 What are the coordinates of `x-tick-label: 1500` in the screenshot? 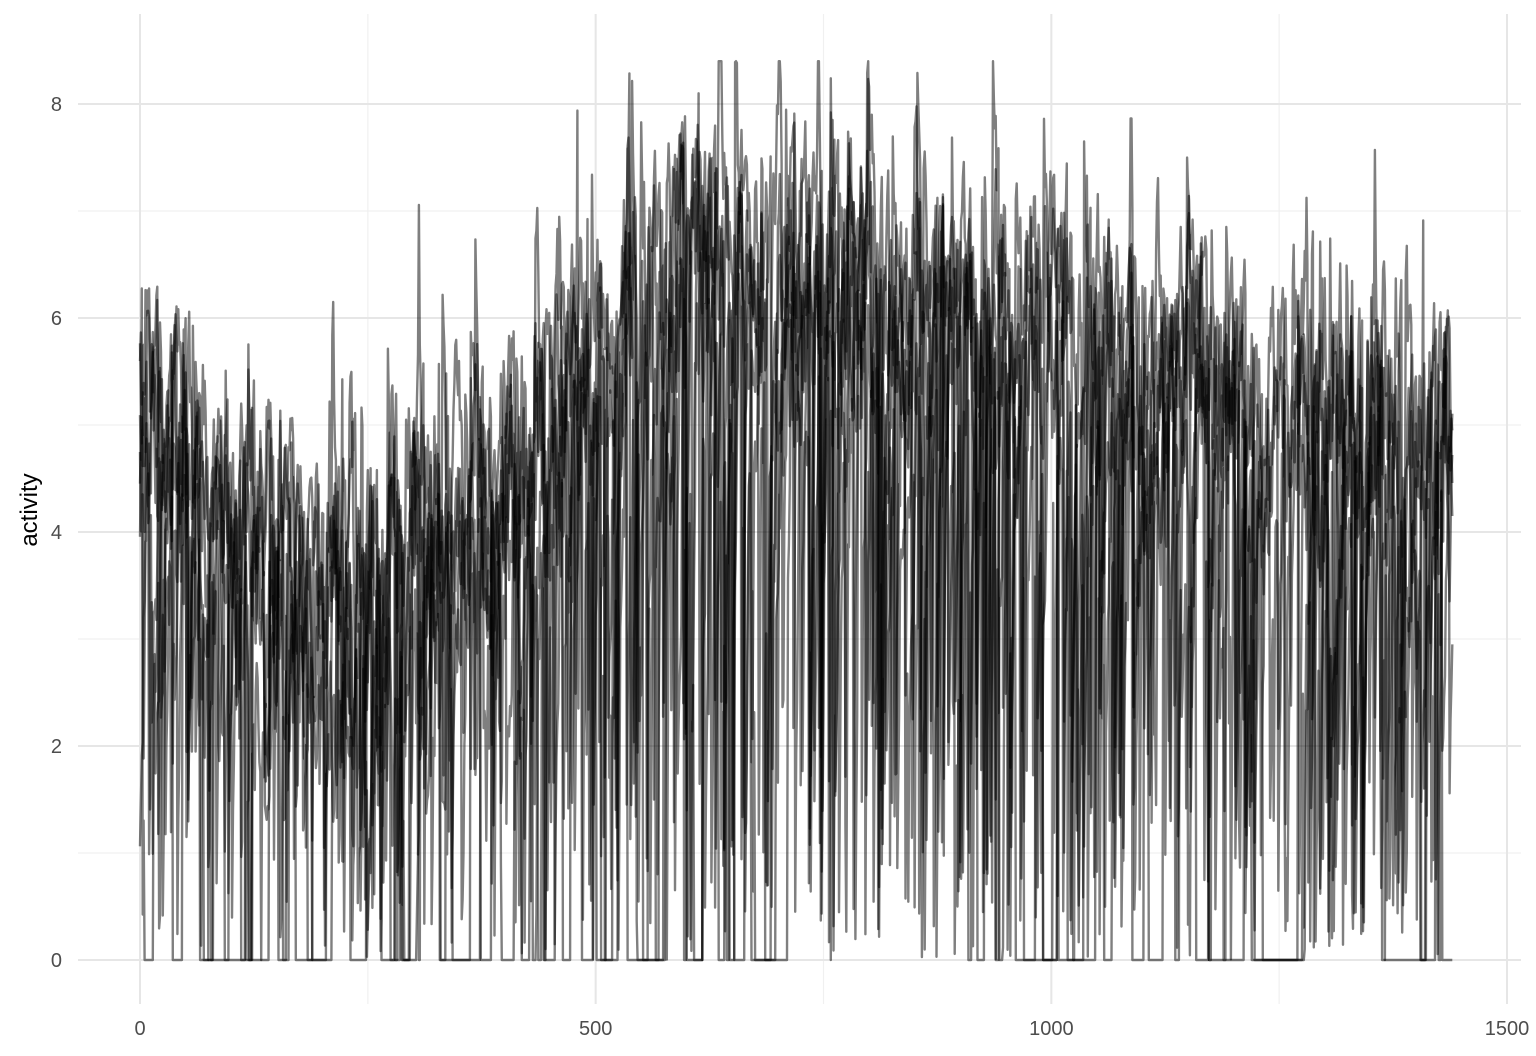 It's located at (1507, 1029).